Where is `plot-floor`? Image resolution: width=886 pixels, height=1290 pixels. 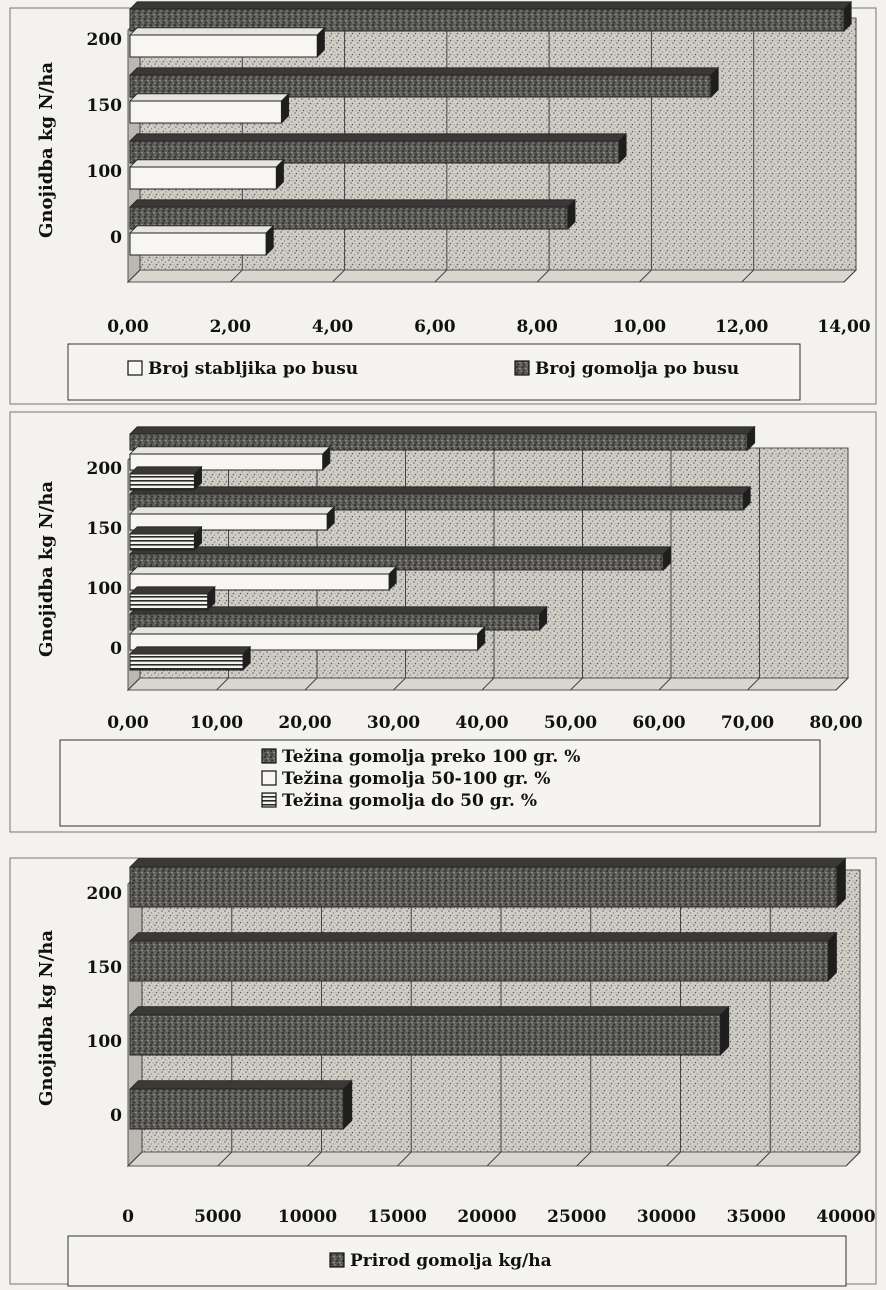 plot-floor is located at coordinates (492, 276).